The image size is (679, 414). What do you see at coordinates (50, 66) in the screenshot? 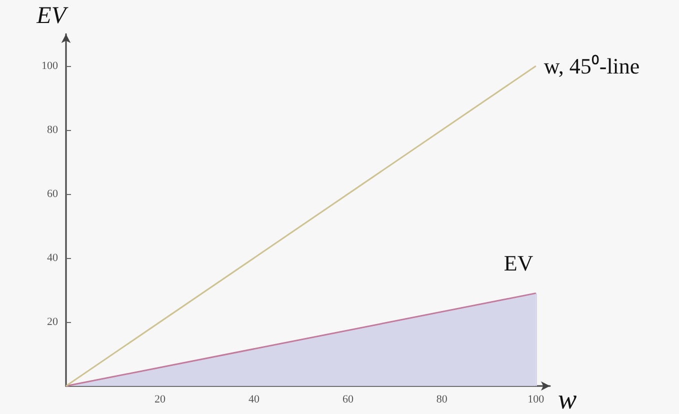
I see `y-tick-label: 100` at bounding box center [50, 66].